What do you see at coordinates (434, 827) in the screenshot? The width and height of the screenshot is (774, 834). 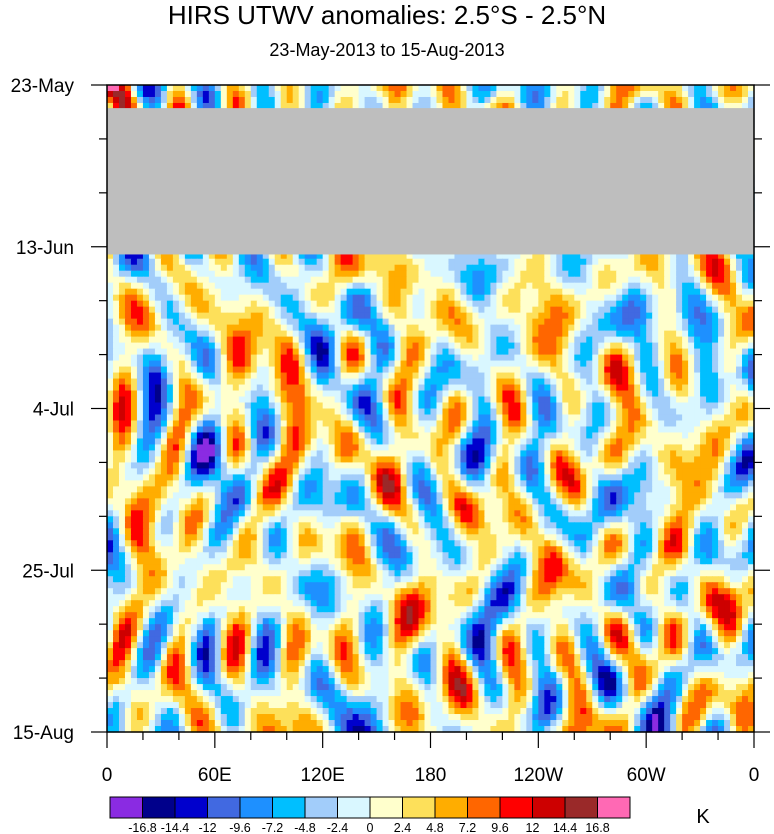 I see `colorbar-label: 4.8` at bounding box center [434, 827].